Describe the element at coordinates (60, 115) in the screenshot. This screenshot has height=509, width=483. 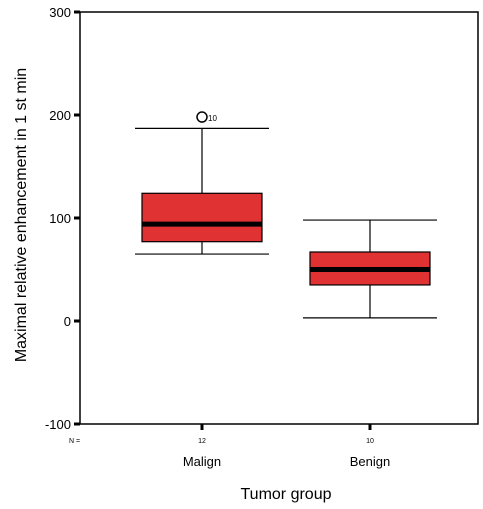
I see `y-tick-label: 200` at that location.